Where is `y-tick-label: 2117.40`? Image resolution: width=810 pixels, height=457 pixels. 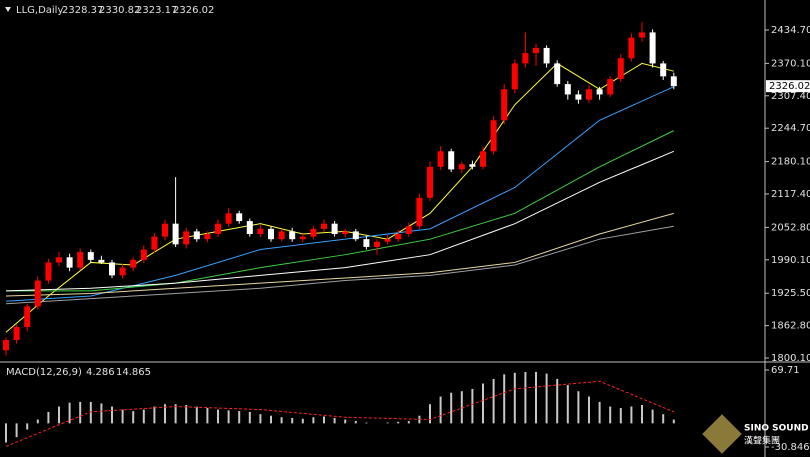 y-tick-label: 2117.40 is located at coordinates (790, 194).